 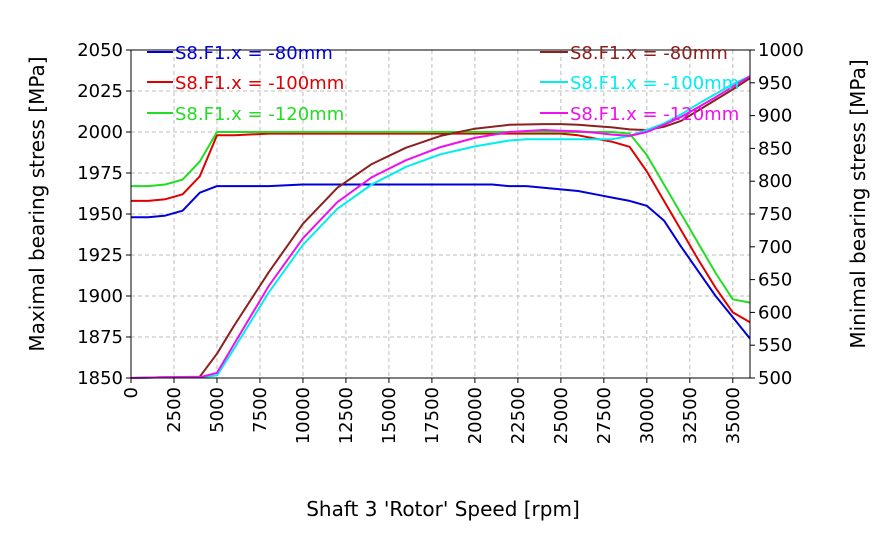 What do you see at coordinates (775, 116) in the screenshot?
I see `y-right-tick-label: 900` at bounding box center [775, 116].